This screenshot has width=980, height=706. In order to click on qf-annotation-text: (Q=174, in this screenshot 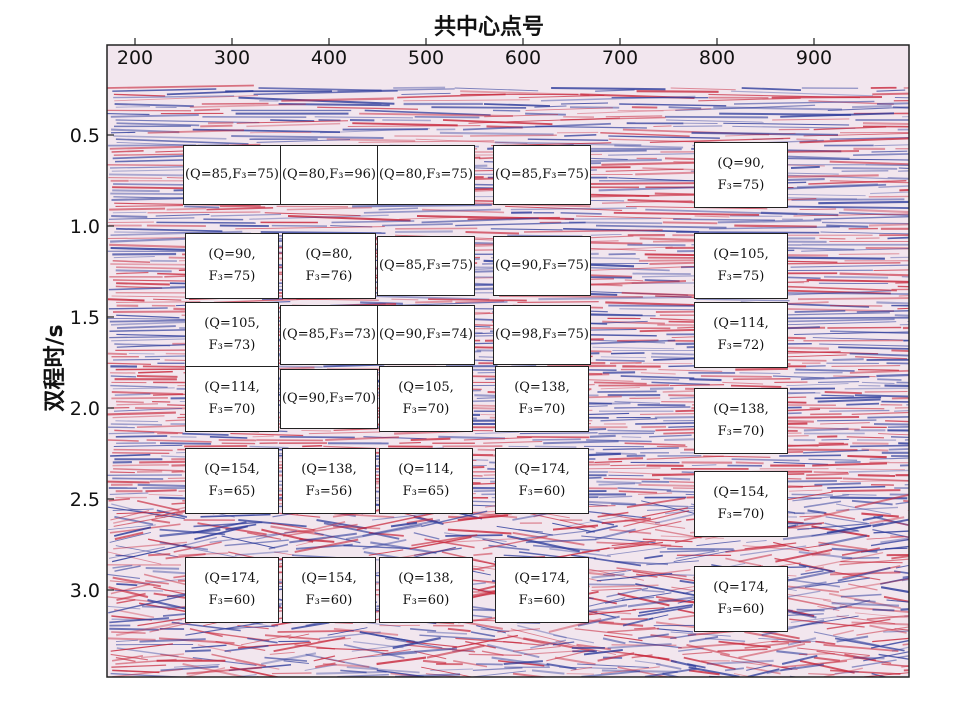, I will do `click(542, 470)`.